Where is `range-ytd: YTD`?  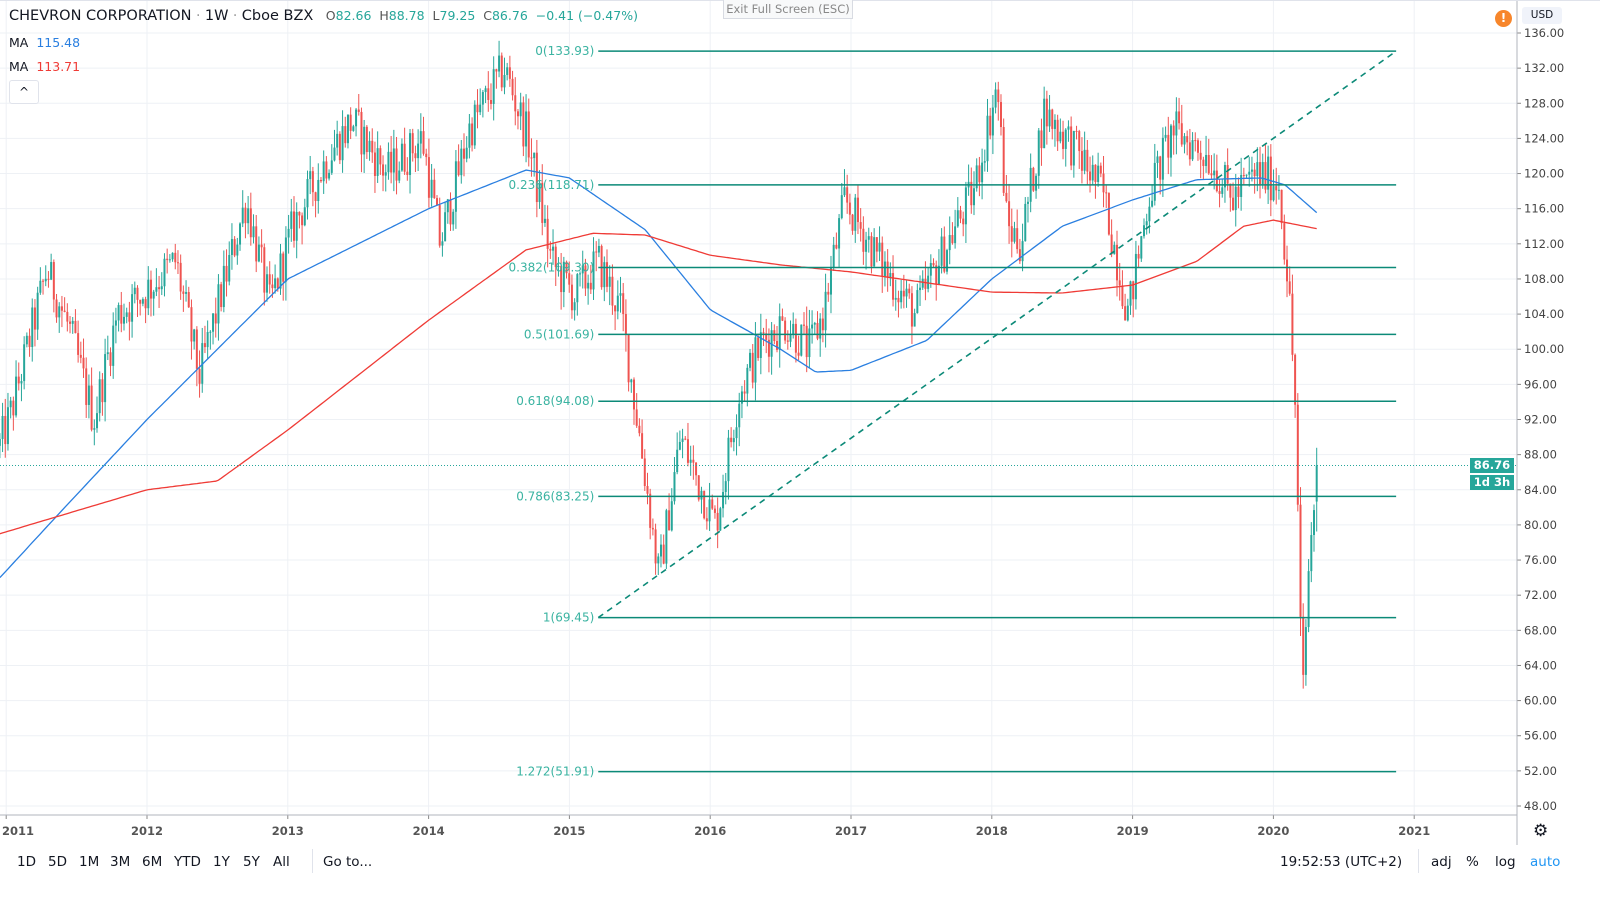 range-ytd: YTD is located at coordinates (187, 862).